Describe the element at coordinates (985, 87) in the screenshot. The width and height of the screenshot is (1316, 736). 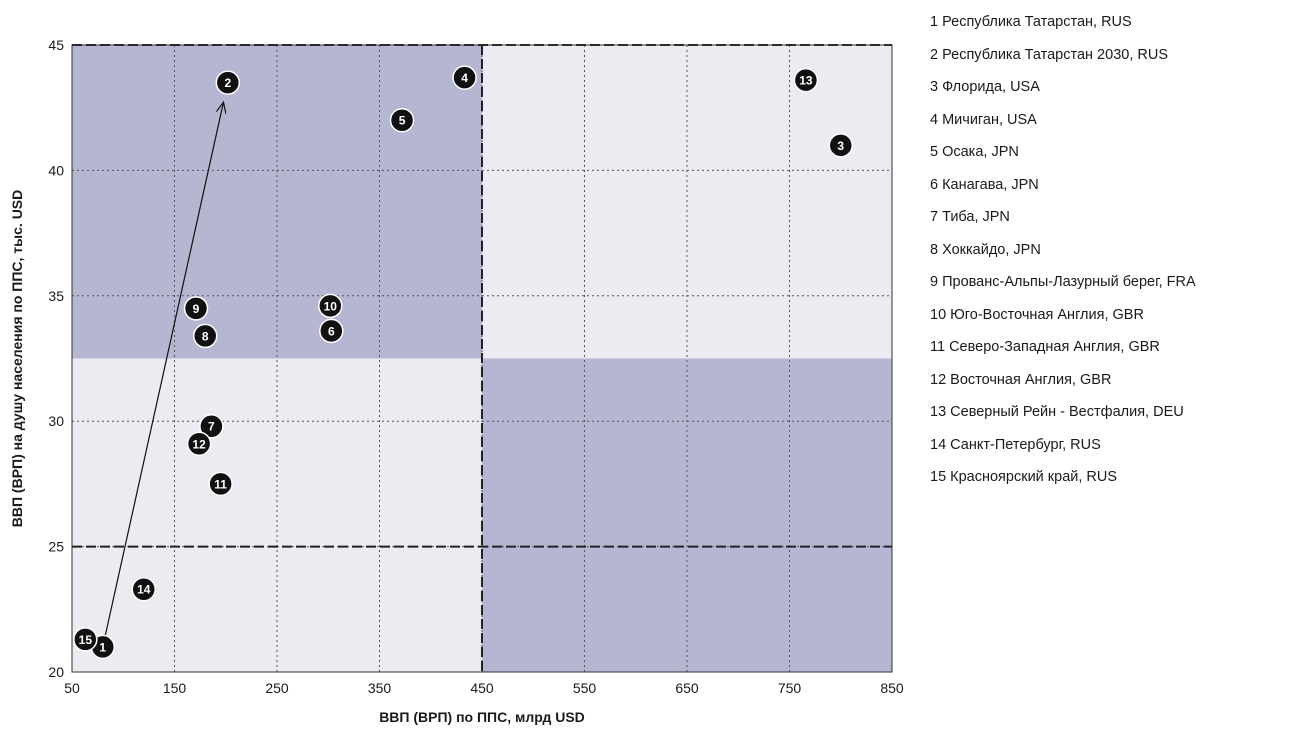
I see `legend-item-3: 3 Флорида, USA` at that location.